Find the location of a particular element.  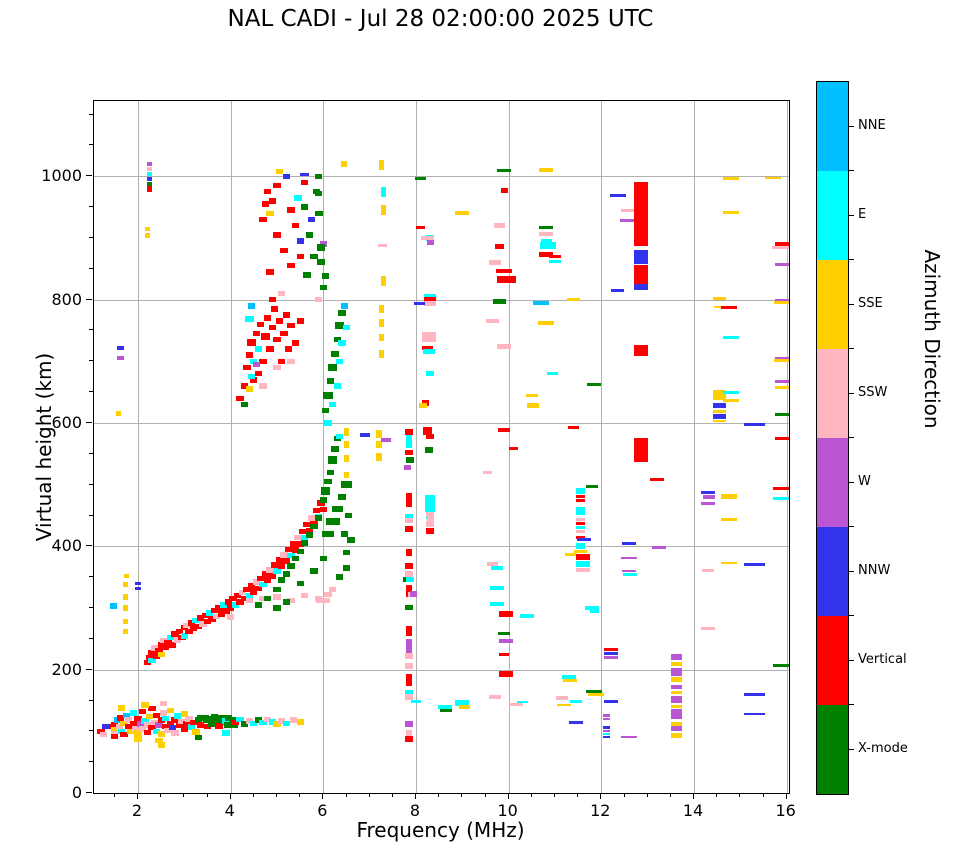

colorbar-segment-ssw is located at coordinates (832, 393).